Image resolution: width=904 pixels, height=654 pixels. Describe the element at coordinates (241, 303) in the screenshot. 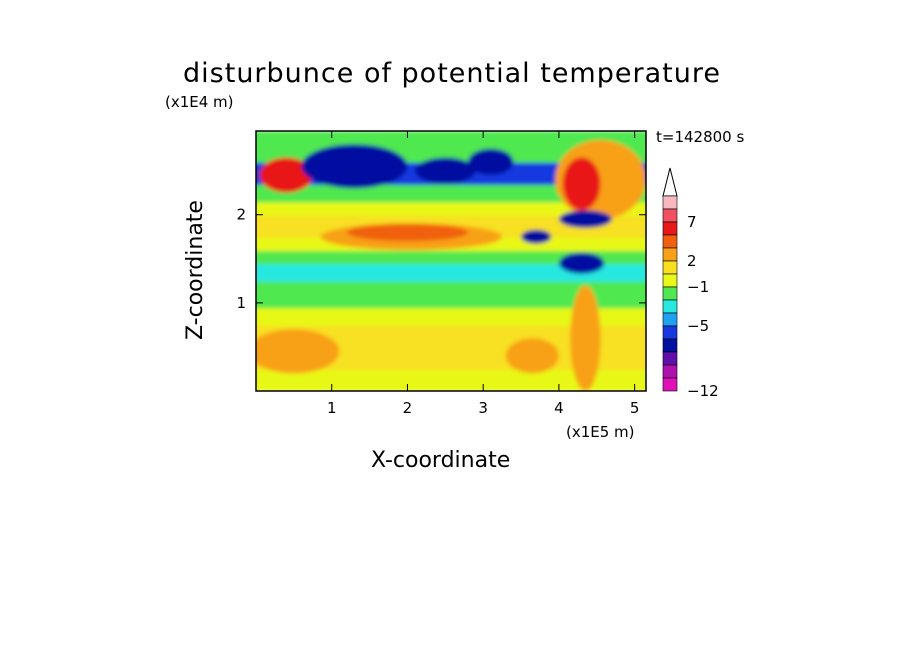

I see `y-tick-label-0: 1` at that location.